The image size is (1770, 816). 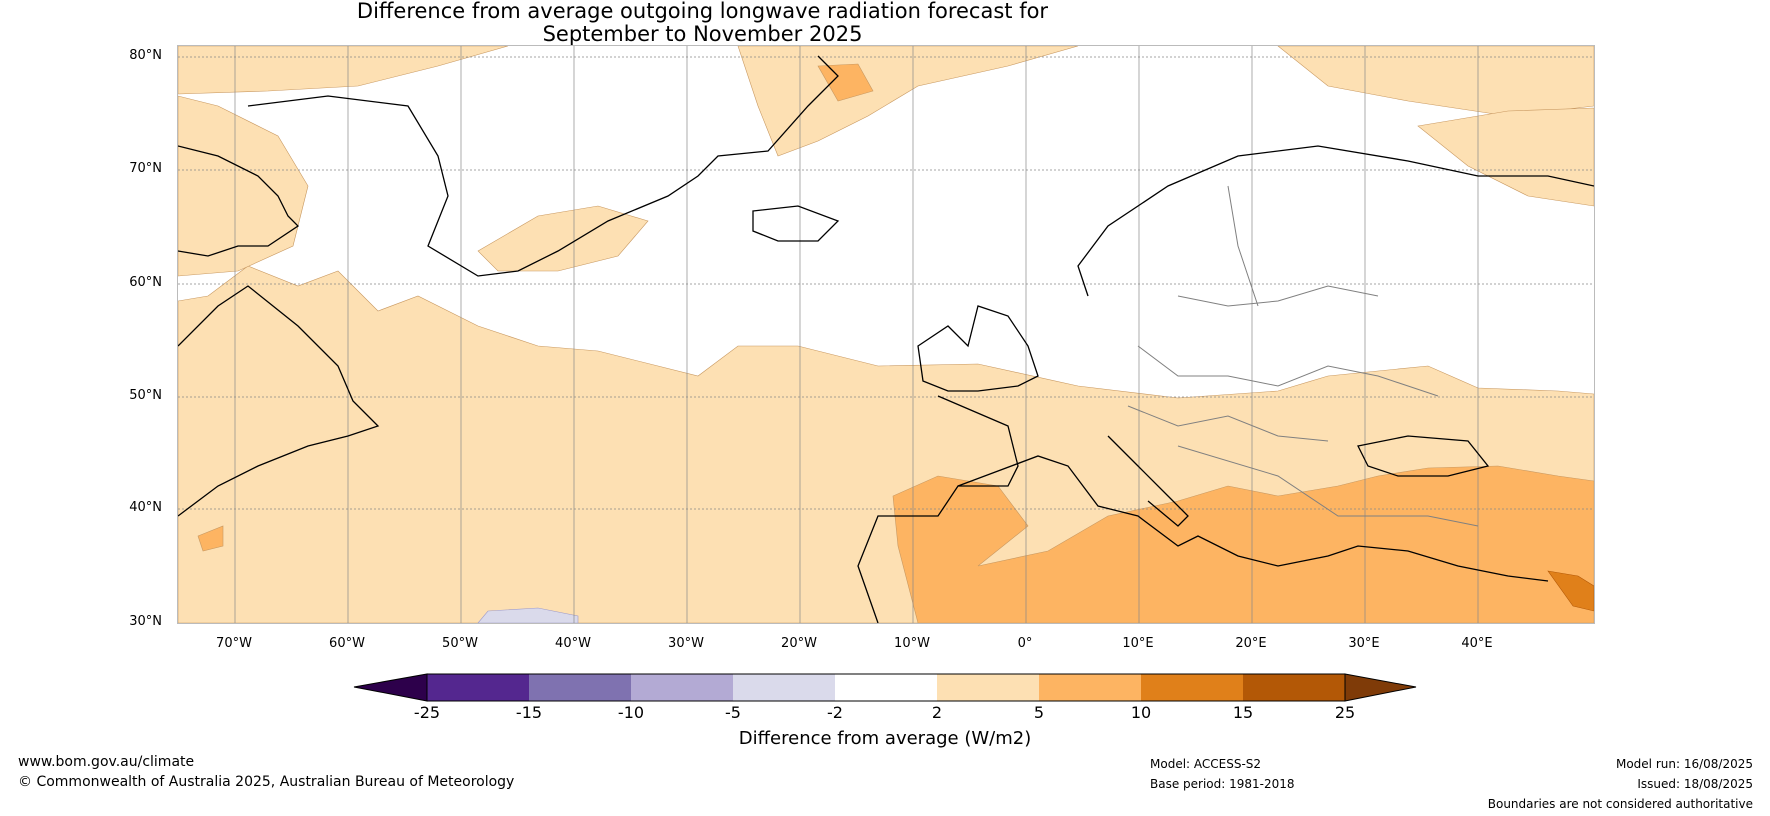 I want to click on canada-coast, so click(x=239, y=201).